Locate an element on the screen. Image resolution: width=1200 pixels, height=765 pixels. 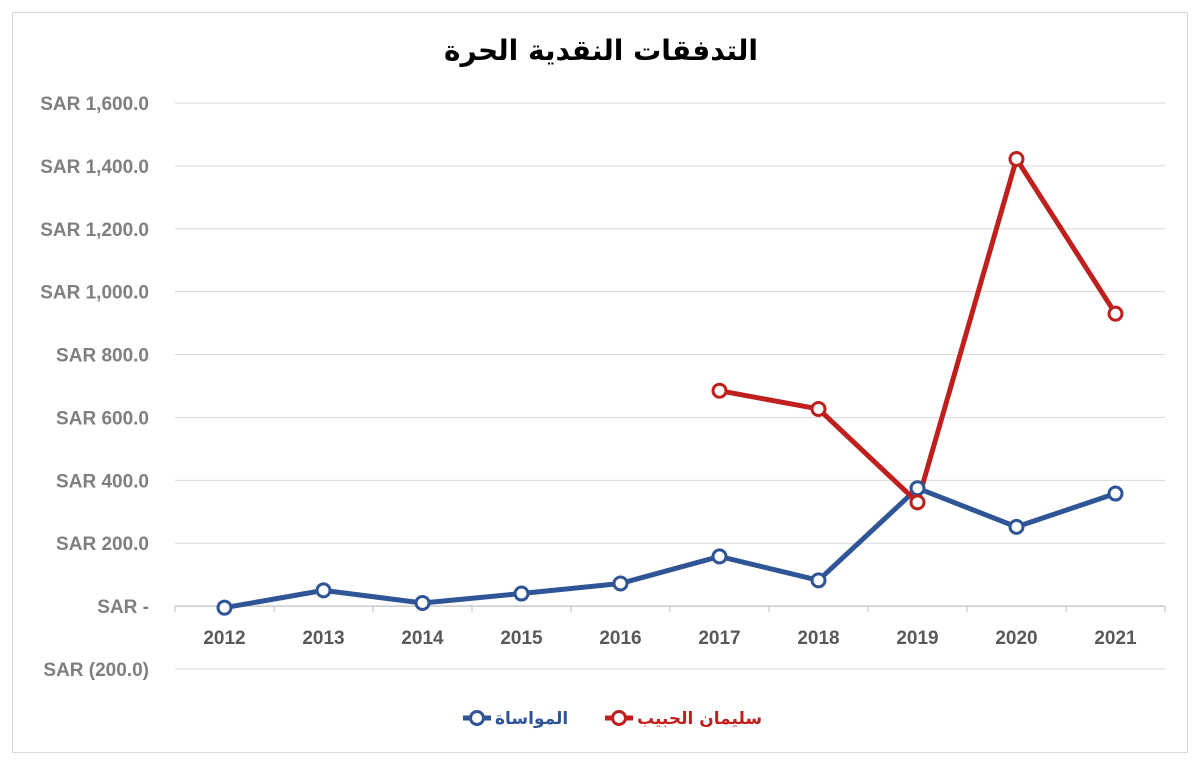
x-tick-label: 2016 is located at coordinates (620, 638).